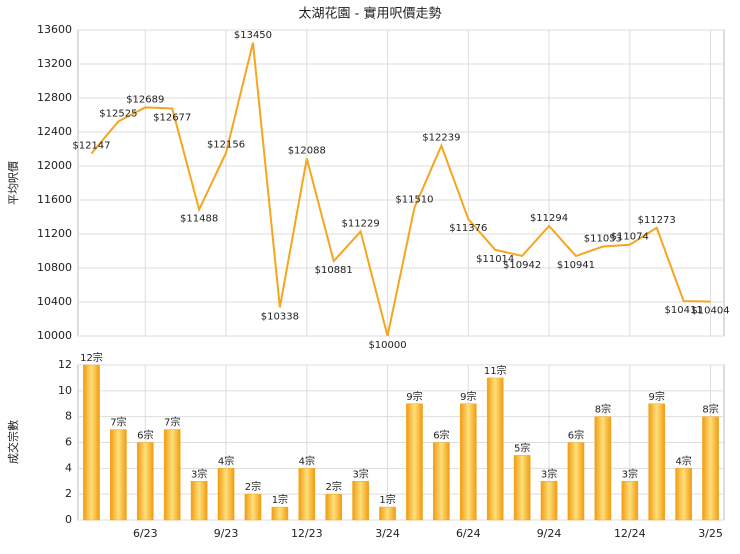 This screenshot has width=740, height=554. Describe the element at coordinates (65, 390) in the screenshot. I see `y-tick-label: 10` at that location.